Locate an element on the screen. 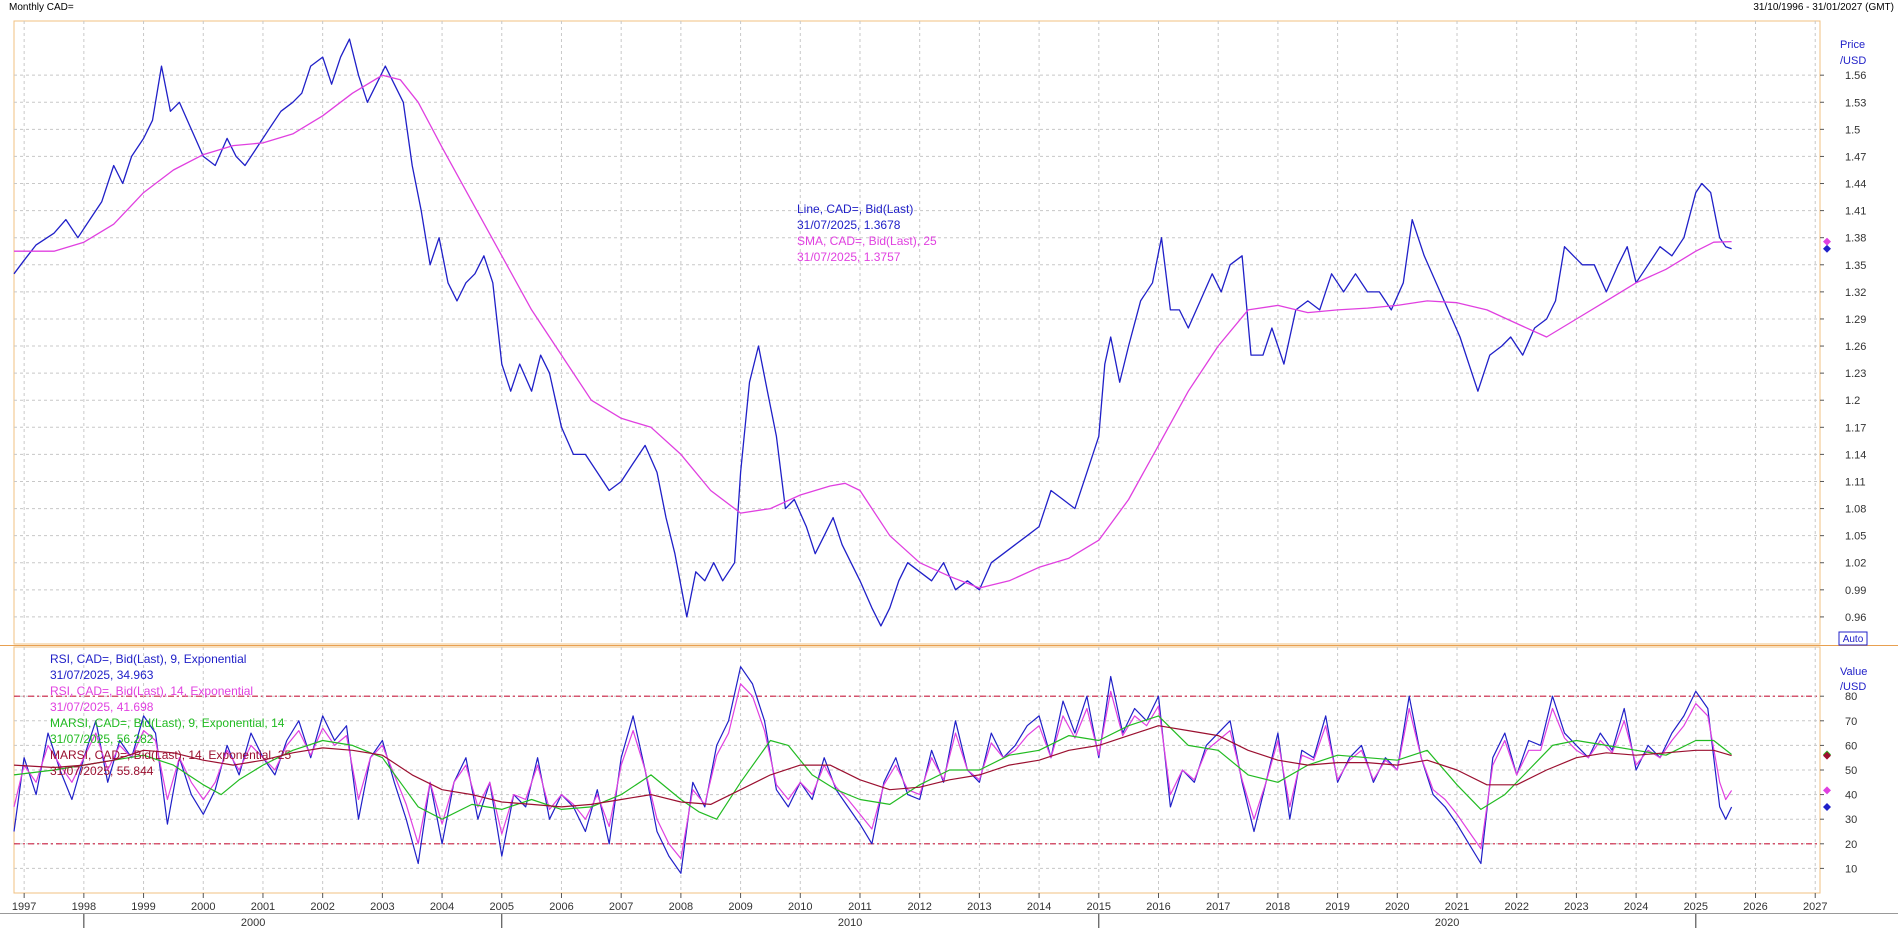 This screenshot has height=932, width=1898. decade-tick-label: 2010 is located at coordinates (850, 923).